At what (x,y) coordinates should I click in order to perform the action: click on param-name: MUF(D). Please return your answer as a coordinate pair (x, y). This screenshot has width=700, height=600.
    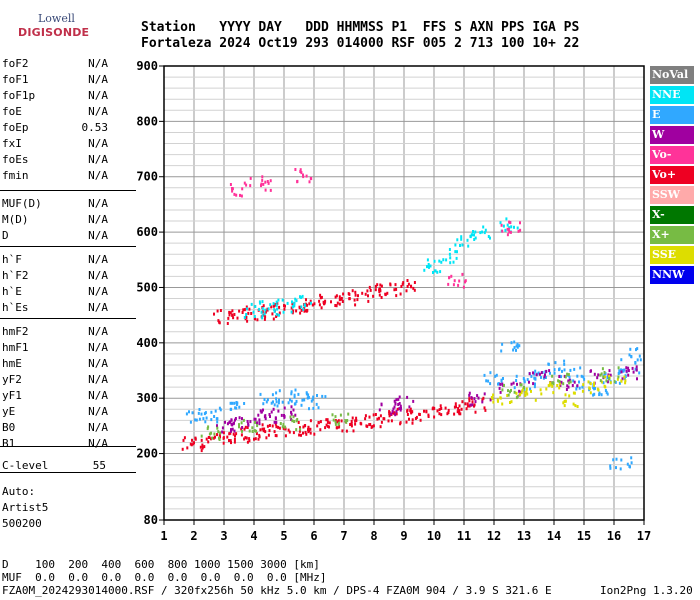
    Looking at the image, I should click on (22, 203).